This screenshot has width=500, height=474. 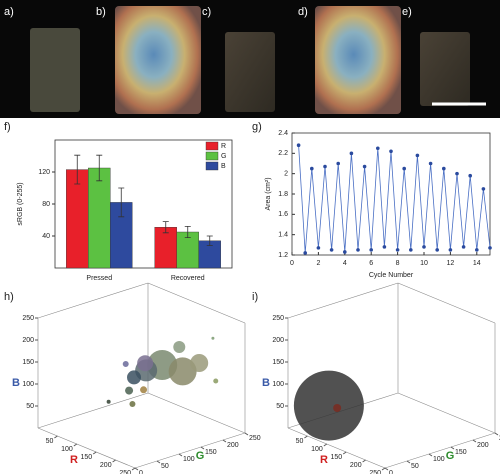 I want to click on z-tick-label: 100, so click(x=28, y=384).